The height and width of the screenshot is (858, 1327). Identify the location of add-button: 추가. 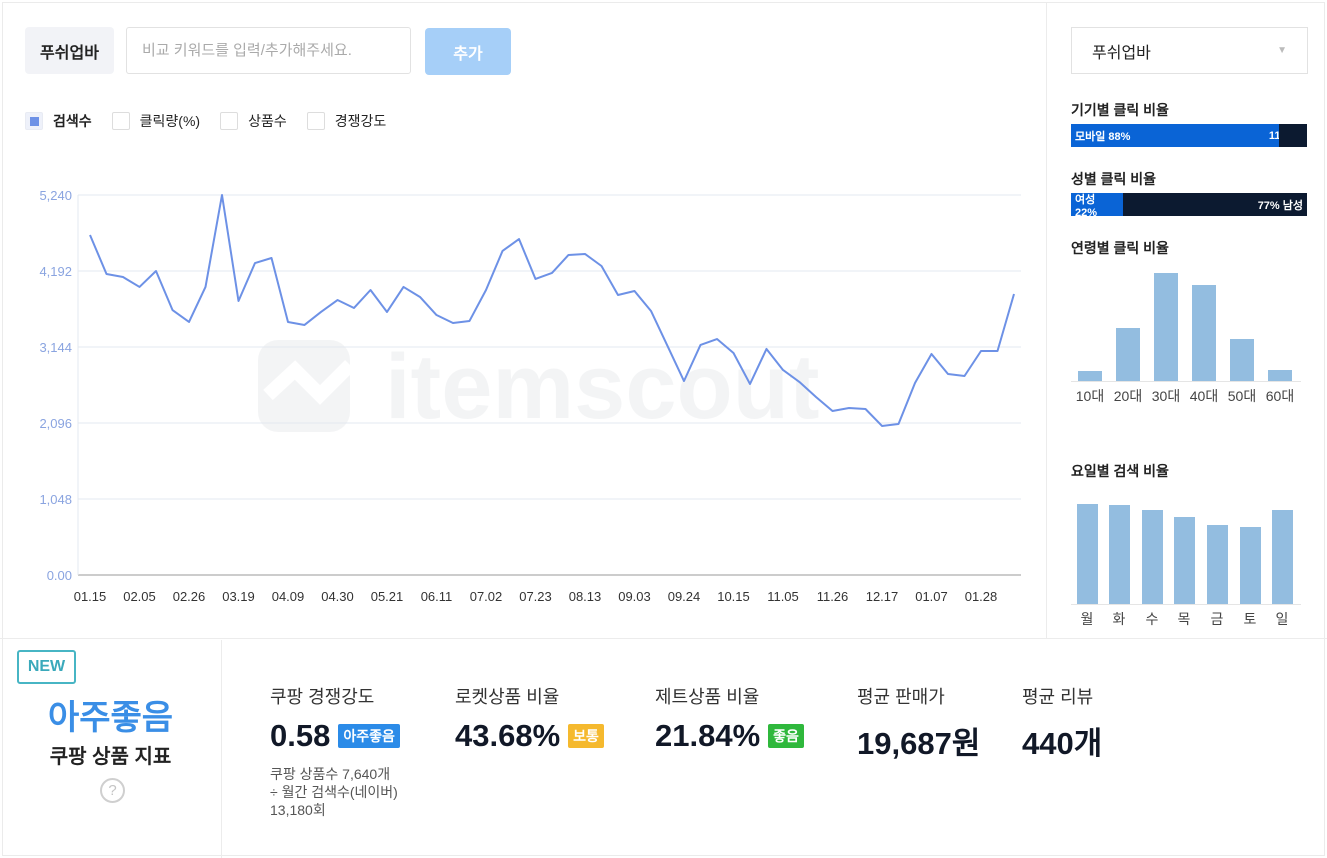
(468, 51).